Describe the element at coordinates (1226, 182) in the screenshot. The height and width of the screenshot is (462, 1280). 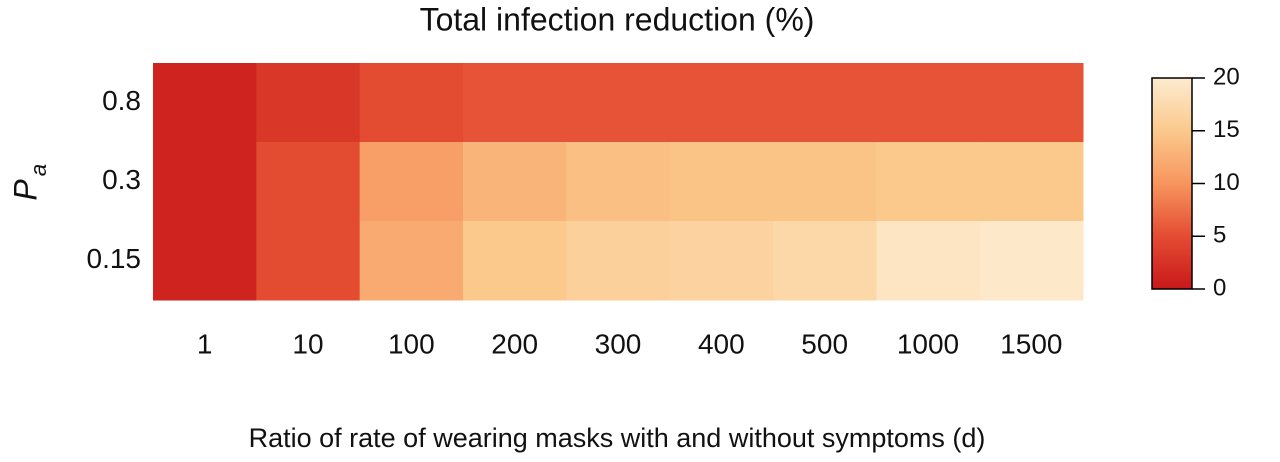
I see `colorbar-tick-label: 10` at that location.